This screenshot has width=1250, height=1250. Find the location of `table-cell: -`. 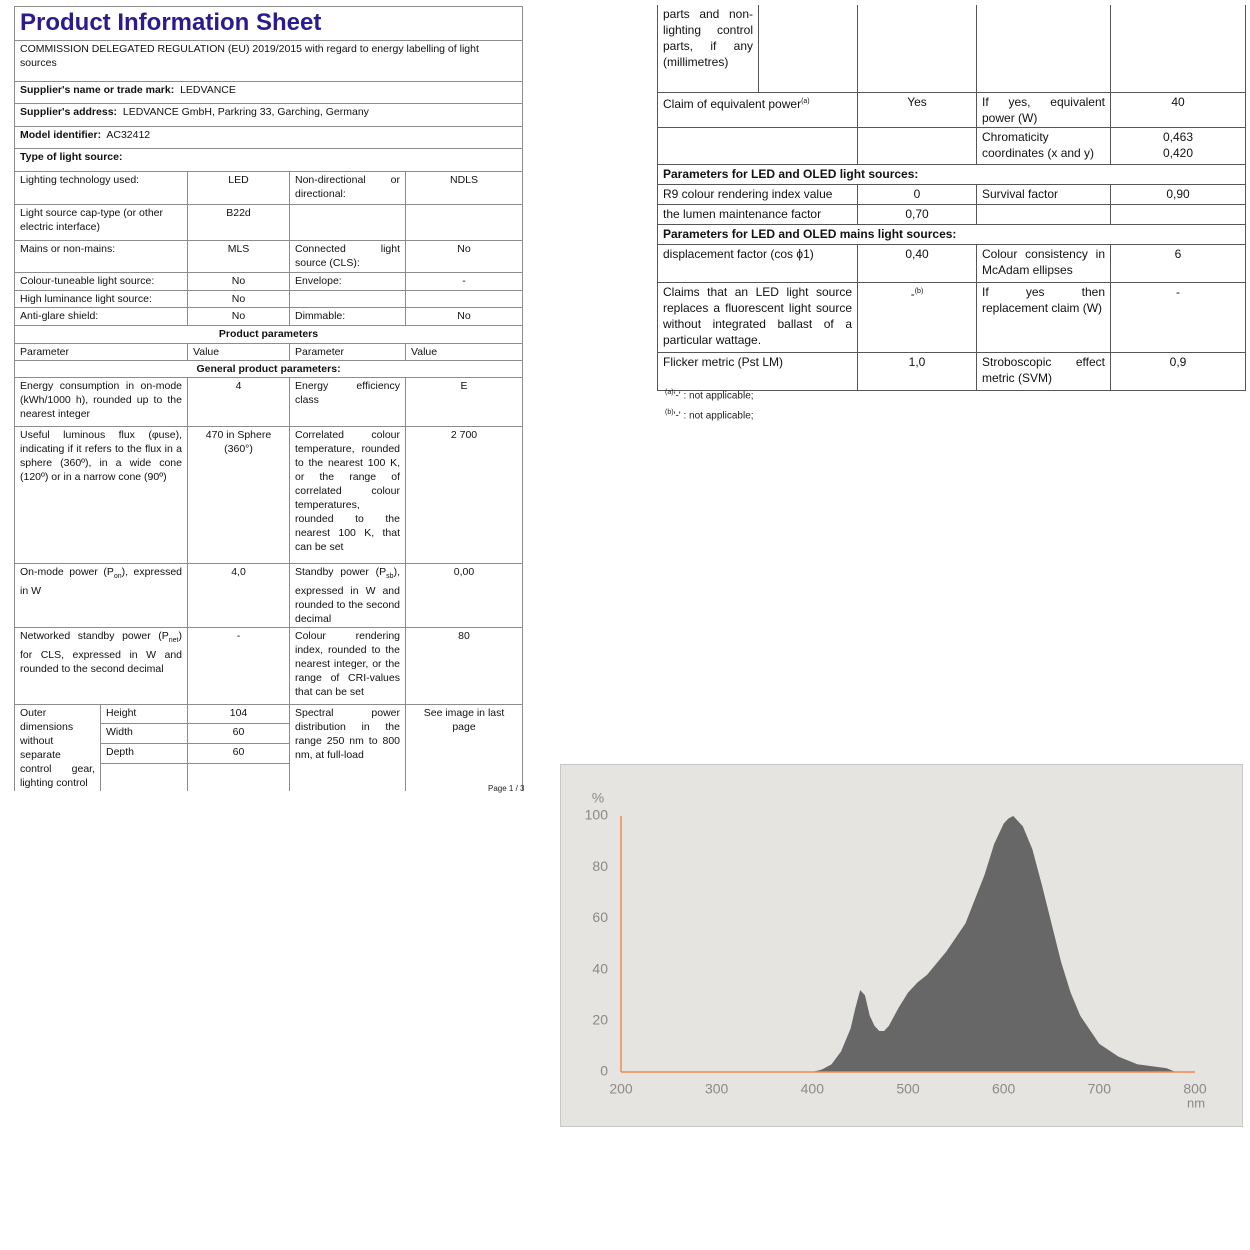

table-cell: - is located at coordinates (238, 666).